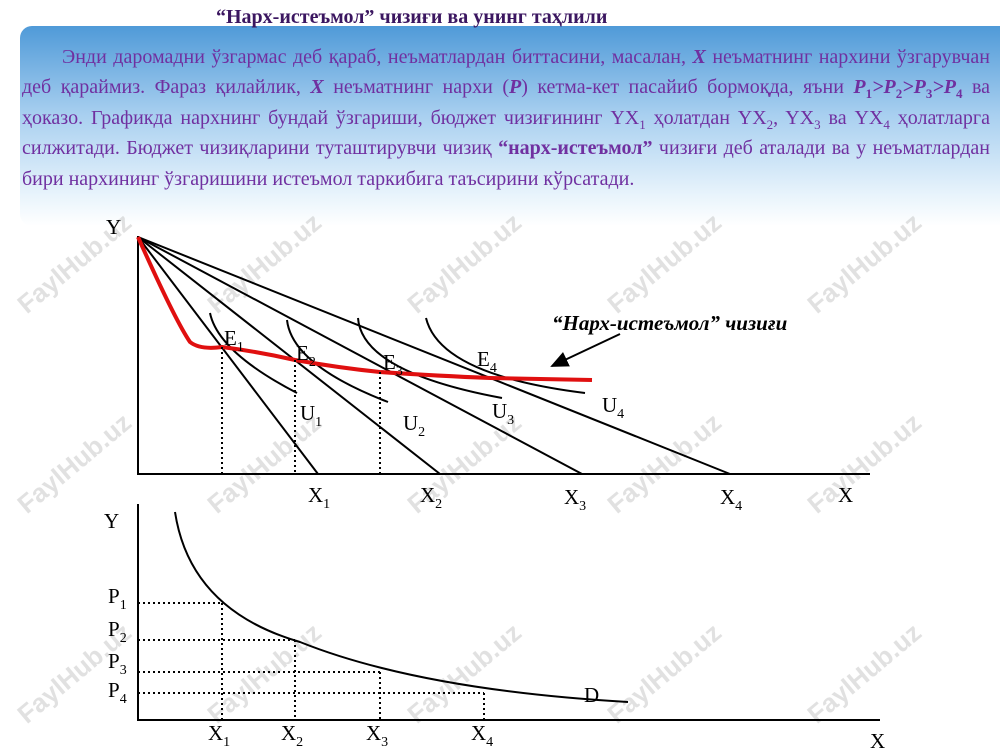 This screenshot has height=750, width=1000. I want to click on point-label: E2, so click(306, 355).